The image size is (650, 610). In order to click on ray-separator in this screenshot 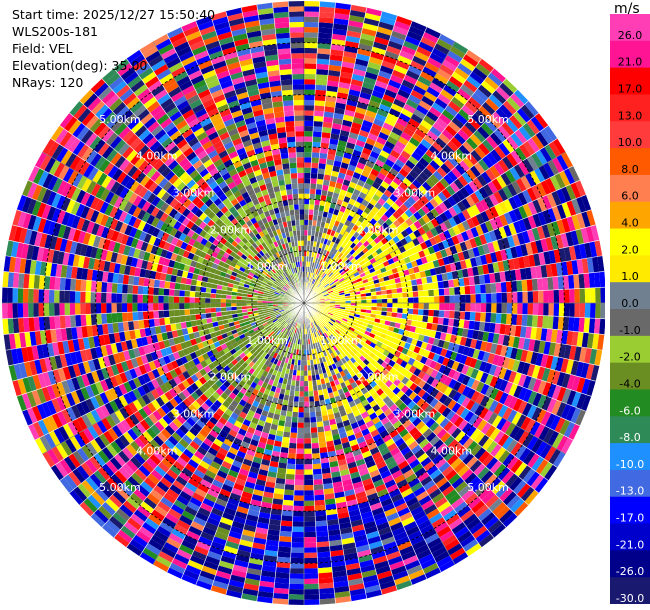, I will do `click(445, 357)`.